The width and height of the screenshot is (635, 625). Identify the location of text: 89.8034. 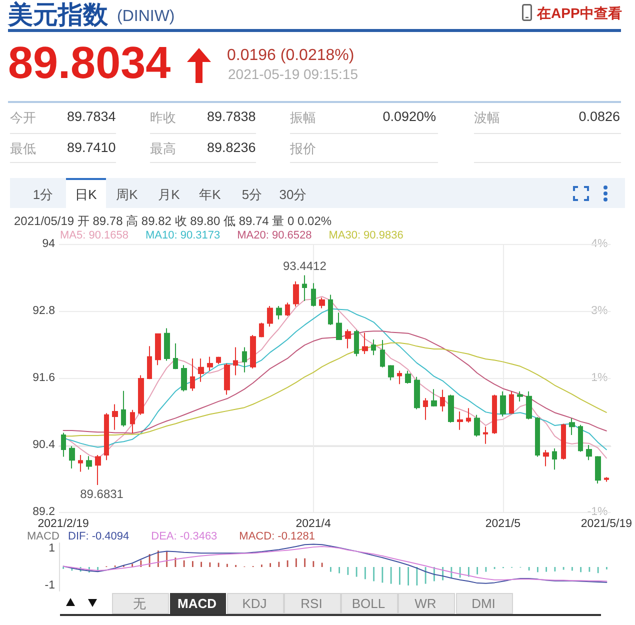
(89, 63).